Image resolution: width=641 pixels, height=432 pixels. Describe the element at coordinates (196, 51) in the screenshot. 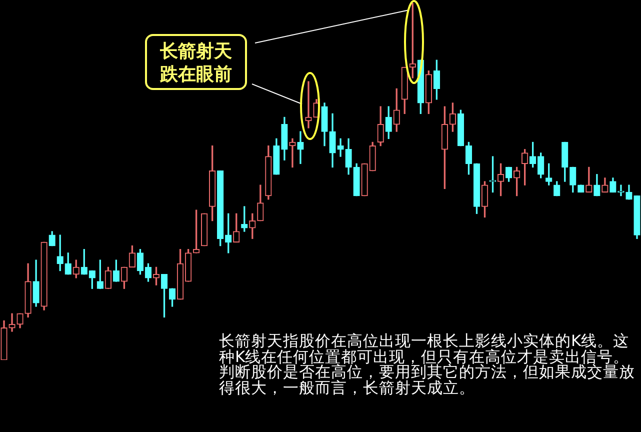

I see `annotation: 长箭射天` at that location.